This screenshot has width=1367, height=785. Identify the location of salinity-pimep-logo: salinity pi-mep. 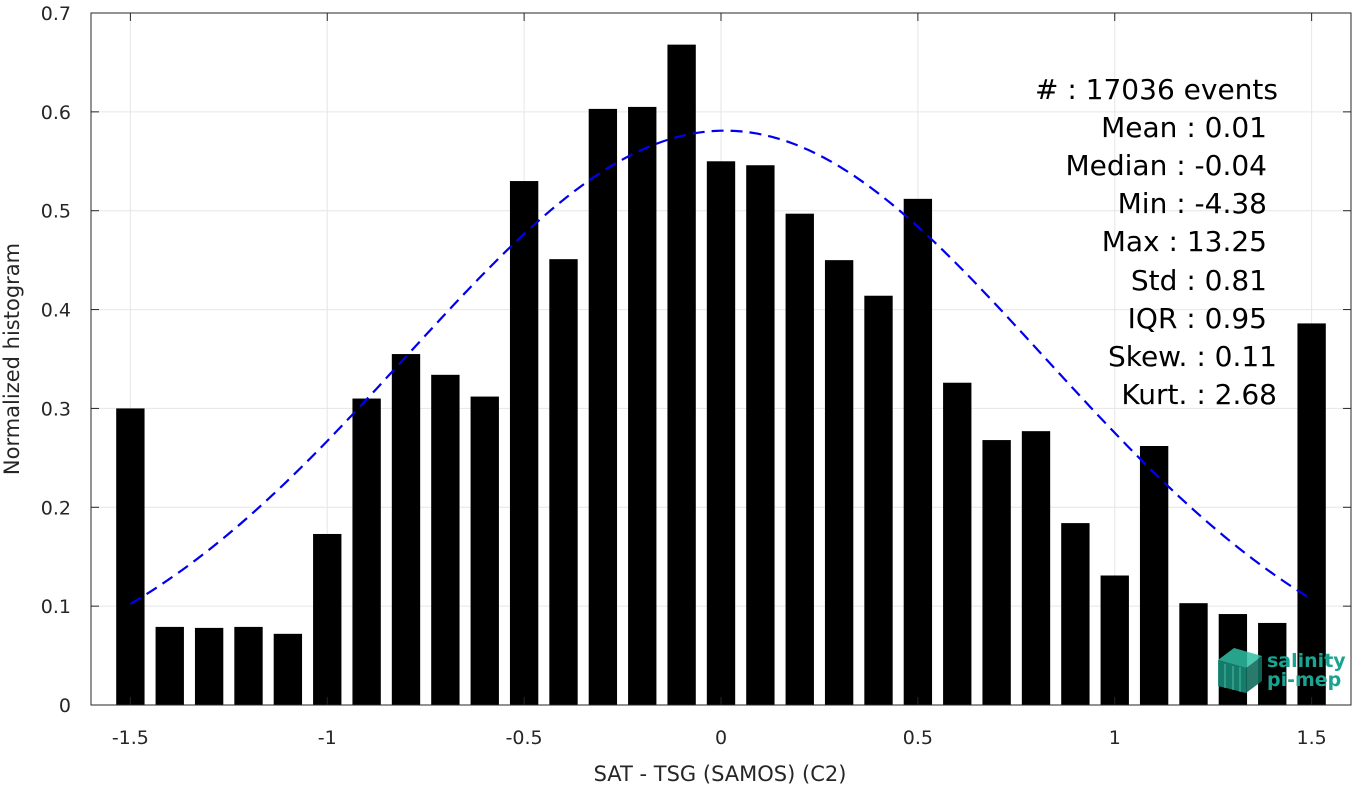
(1282, 670).